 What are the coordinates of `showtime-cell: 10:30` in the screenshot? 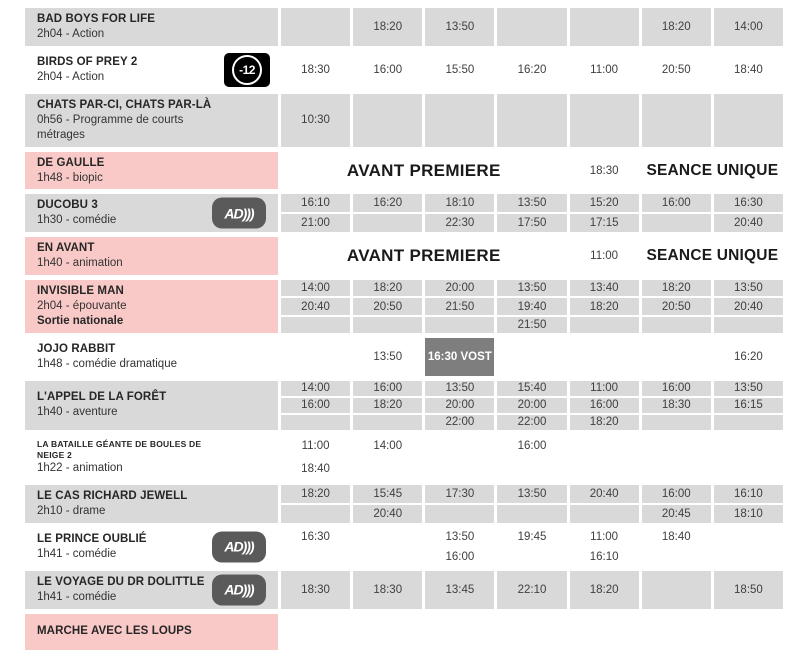 It's located at (316, 120).